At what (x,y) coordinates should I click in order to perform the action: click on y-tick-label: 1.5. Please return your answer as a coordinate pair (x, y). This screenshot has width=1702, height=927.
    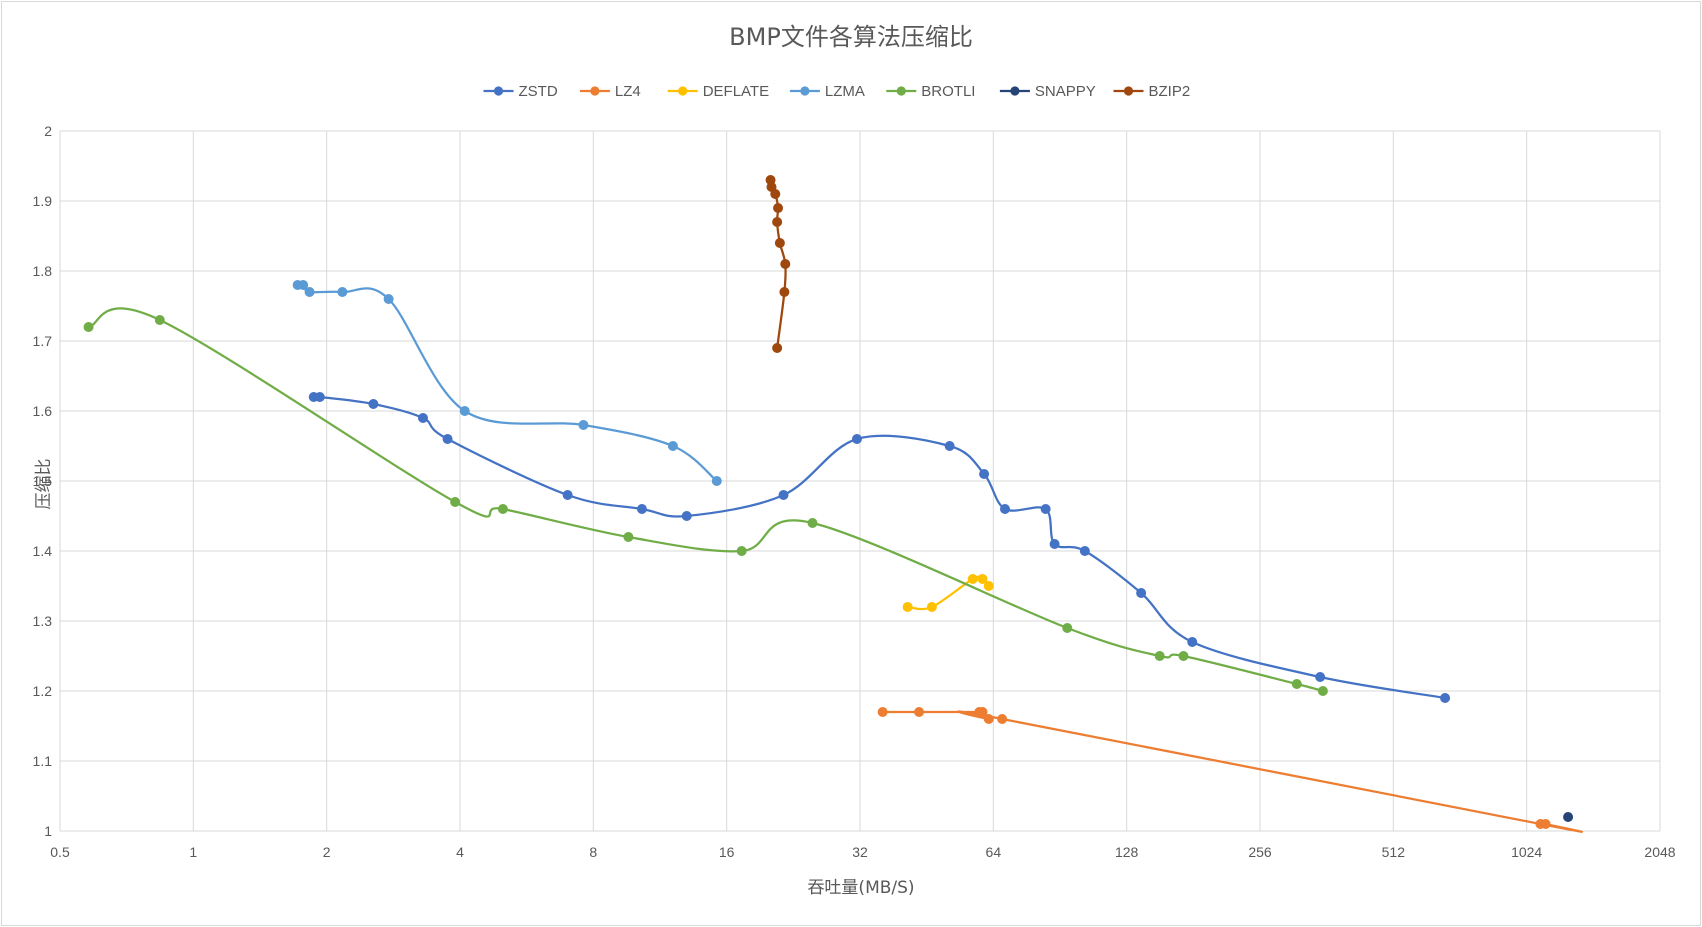
    Looking at the image, I should click on (43, 481).